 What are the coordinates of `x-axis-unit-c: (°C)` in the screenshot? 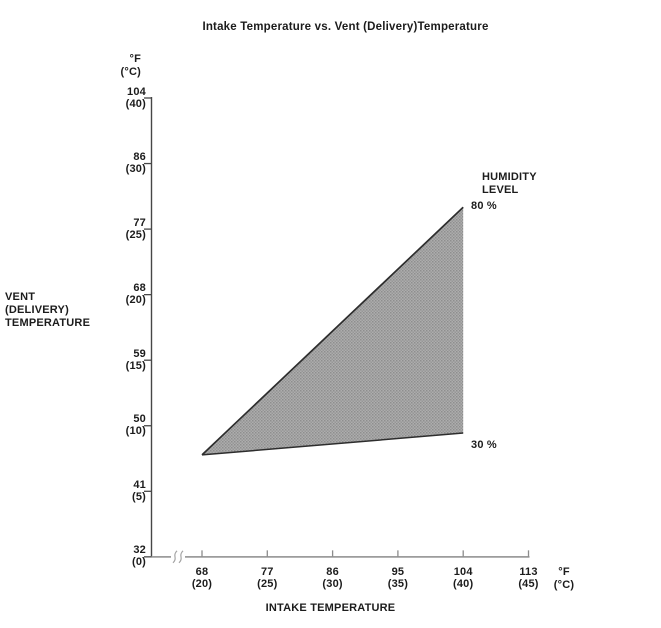 It's located at (564, 584).